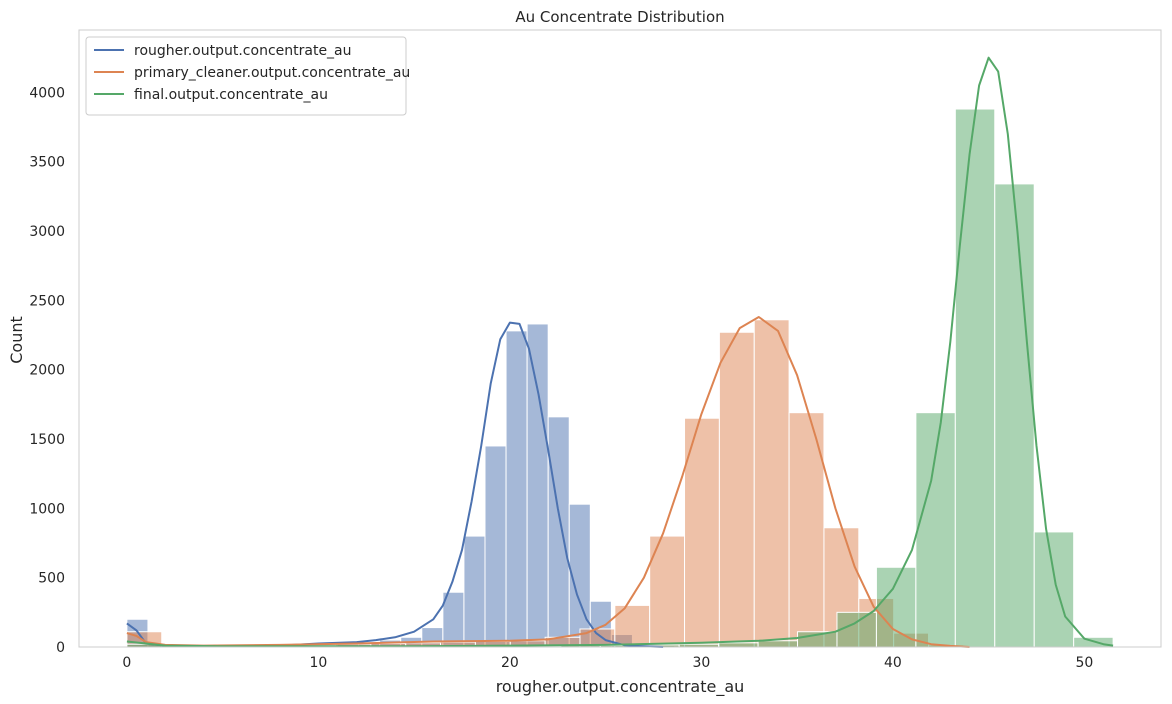 This screenshot has width=1172, height=704. I want to click on y-tick-label: 1500, so click(47, 440).